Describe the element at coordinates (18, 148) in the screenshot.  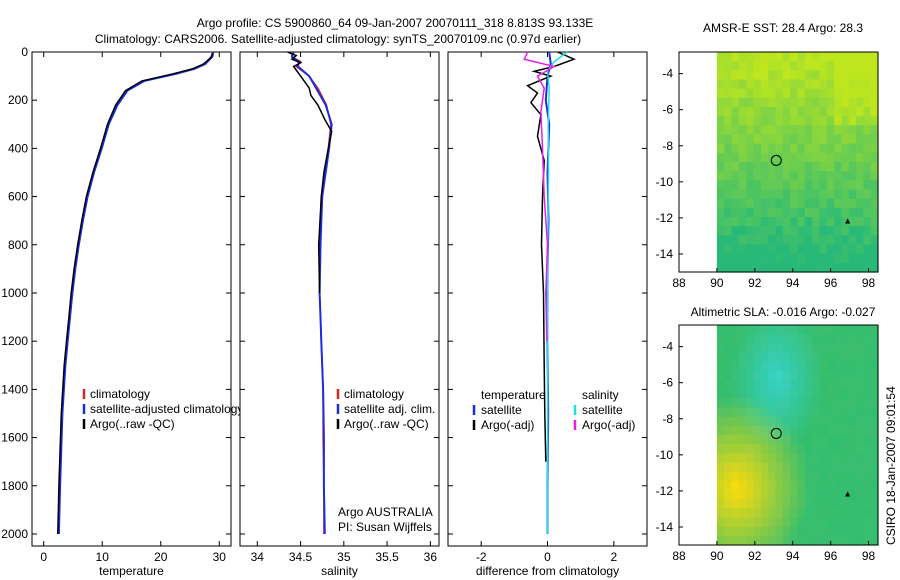
I see `y-tick-label: 400` at that location.